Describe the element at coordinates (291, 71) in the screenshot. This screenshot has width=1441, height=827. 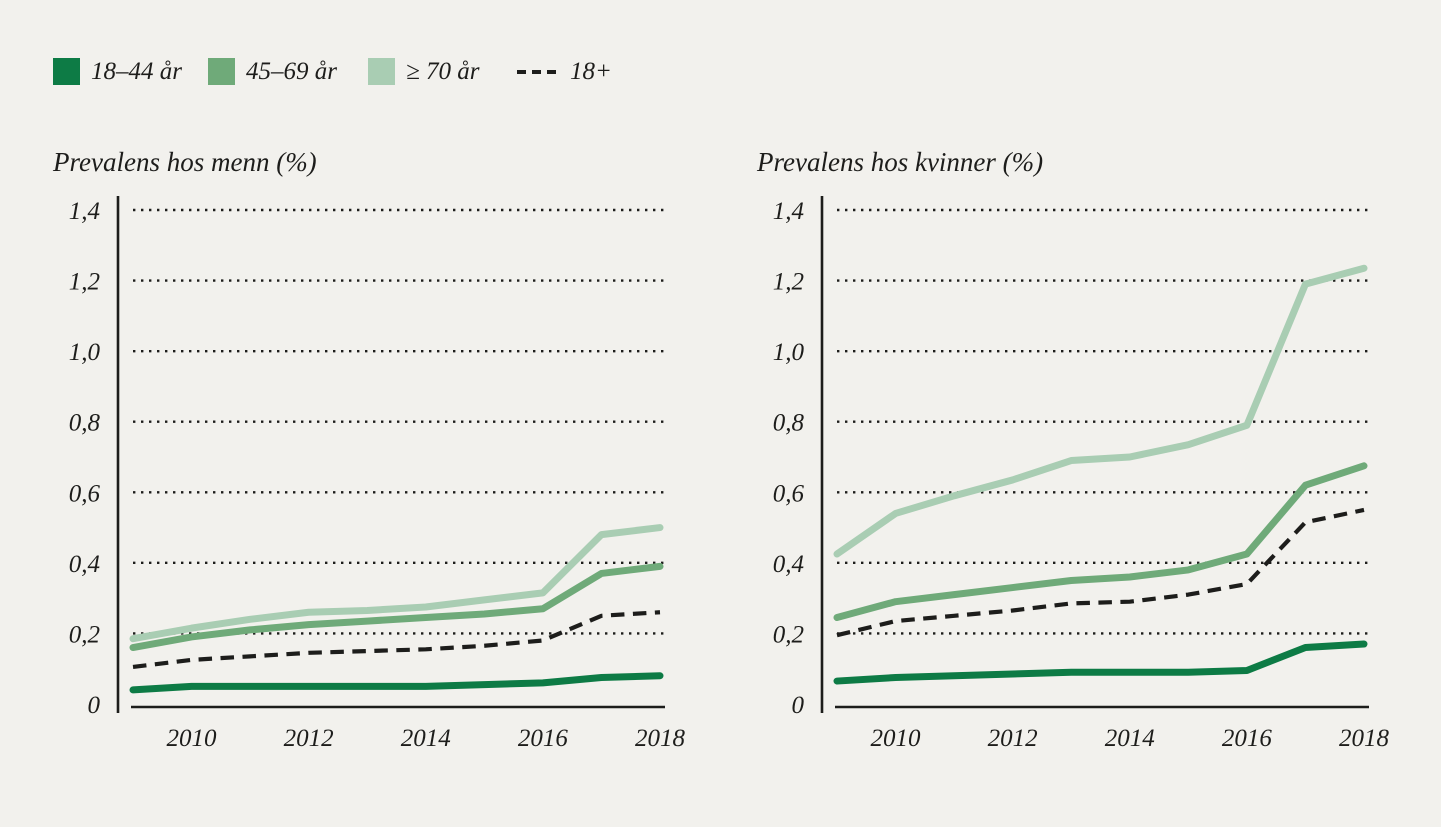
I see `legend-label-45-69: 45–69 år` at that location.